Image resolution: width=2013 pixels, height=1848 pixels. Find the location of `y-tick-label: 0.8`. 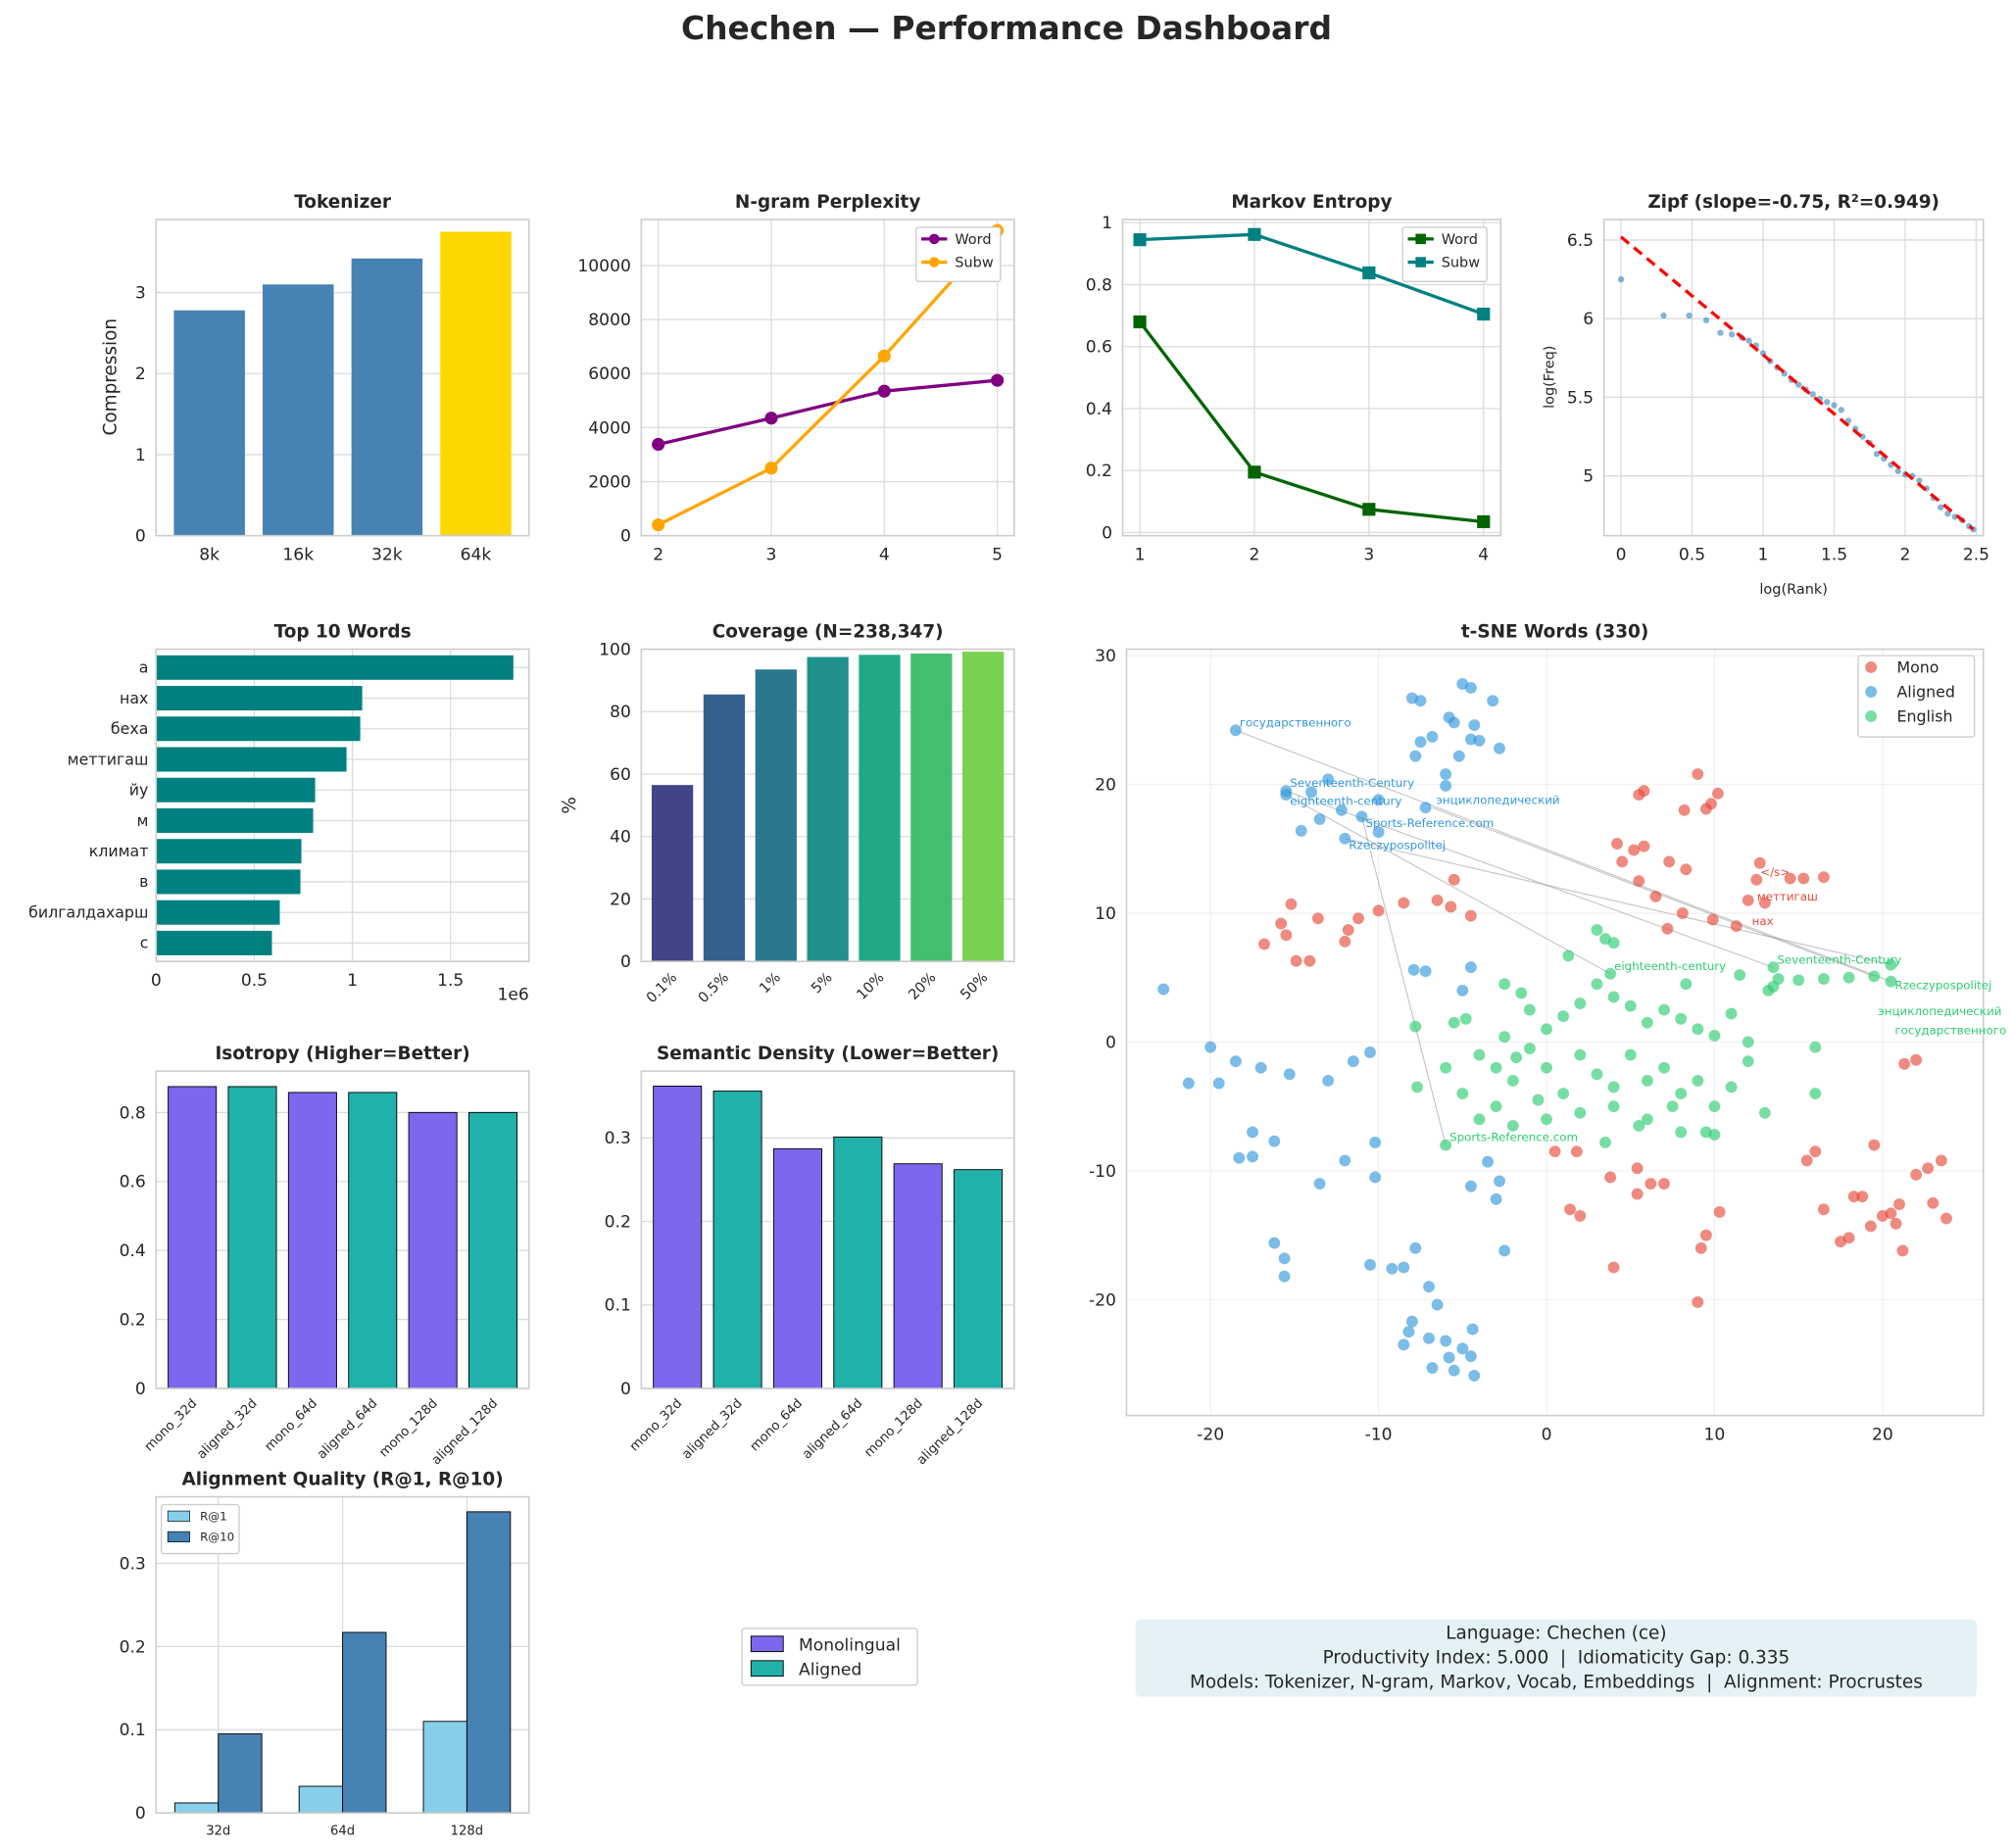

y-tick-label: 0.8 is located at coordinates (1099, 285).